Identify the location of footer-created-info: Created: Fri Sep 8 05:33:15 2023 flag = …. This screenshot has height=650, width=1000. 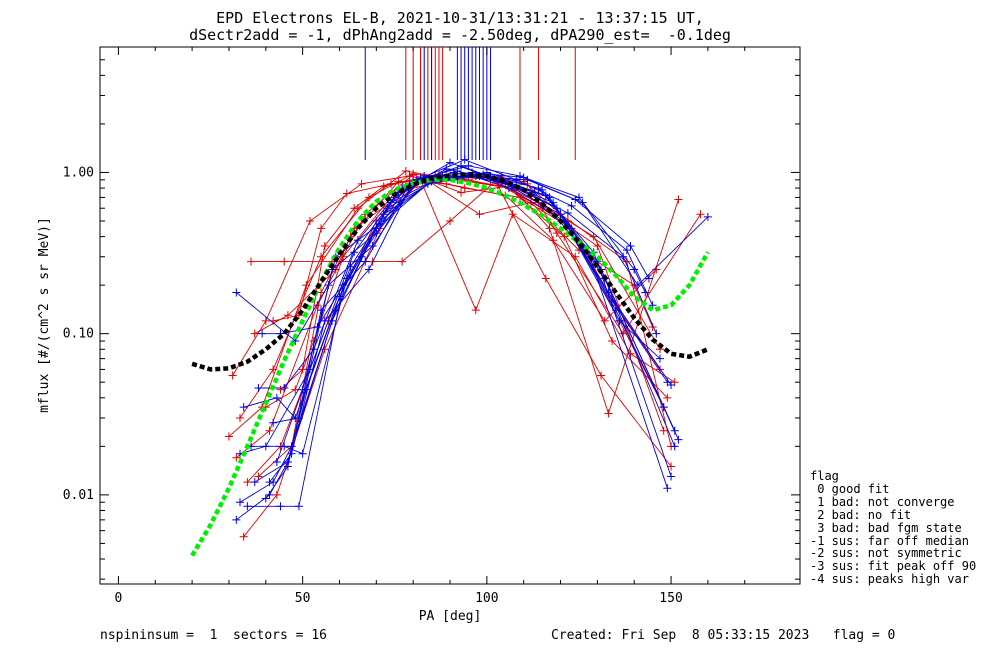
(723, 635).